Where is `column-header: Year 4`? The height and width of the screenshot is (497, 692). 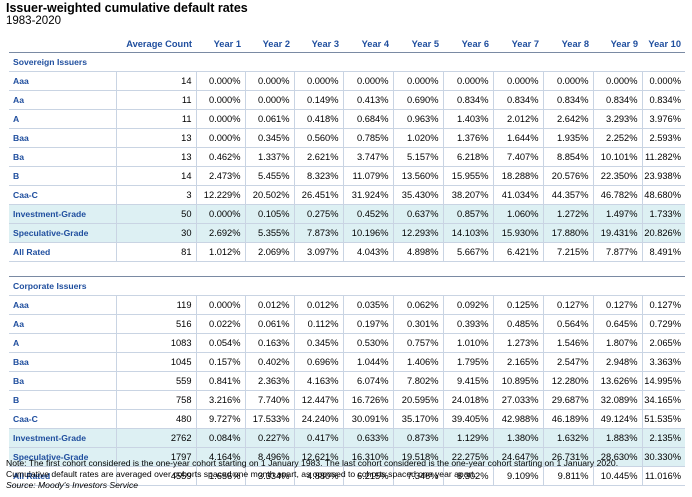
column-header: Year 4 is located at coordinates (375, 44).